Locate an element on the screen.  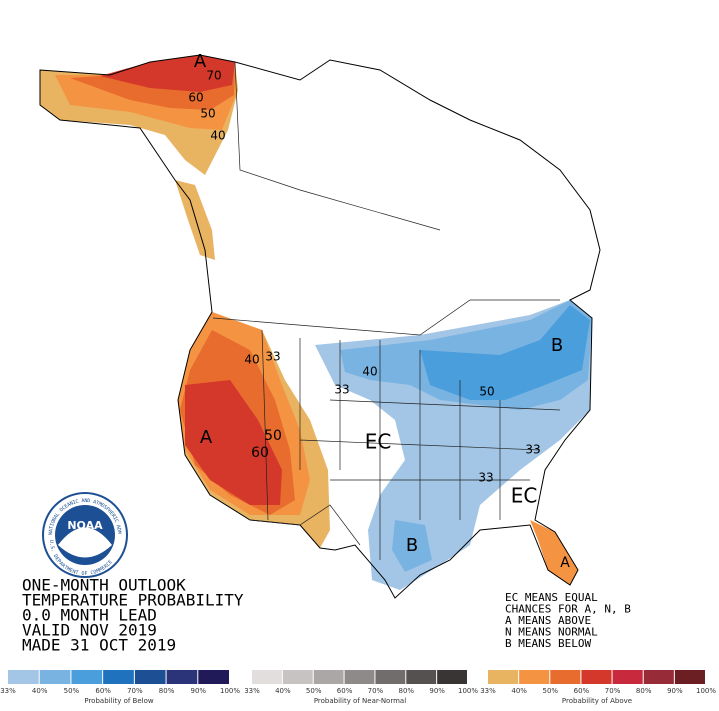
florida-above is located at coordinates (554, 552).